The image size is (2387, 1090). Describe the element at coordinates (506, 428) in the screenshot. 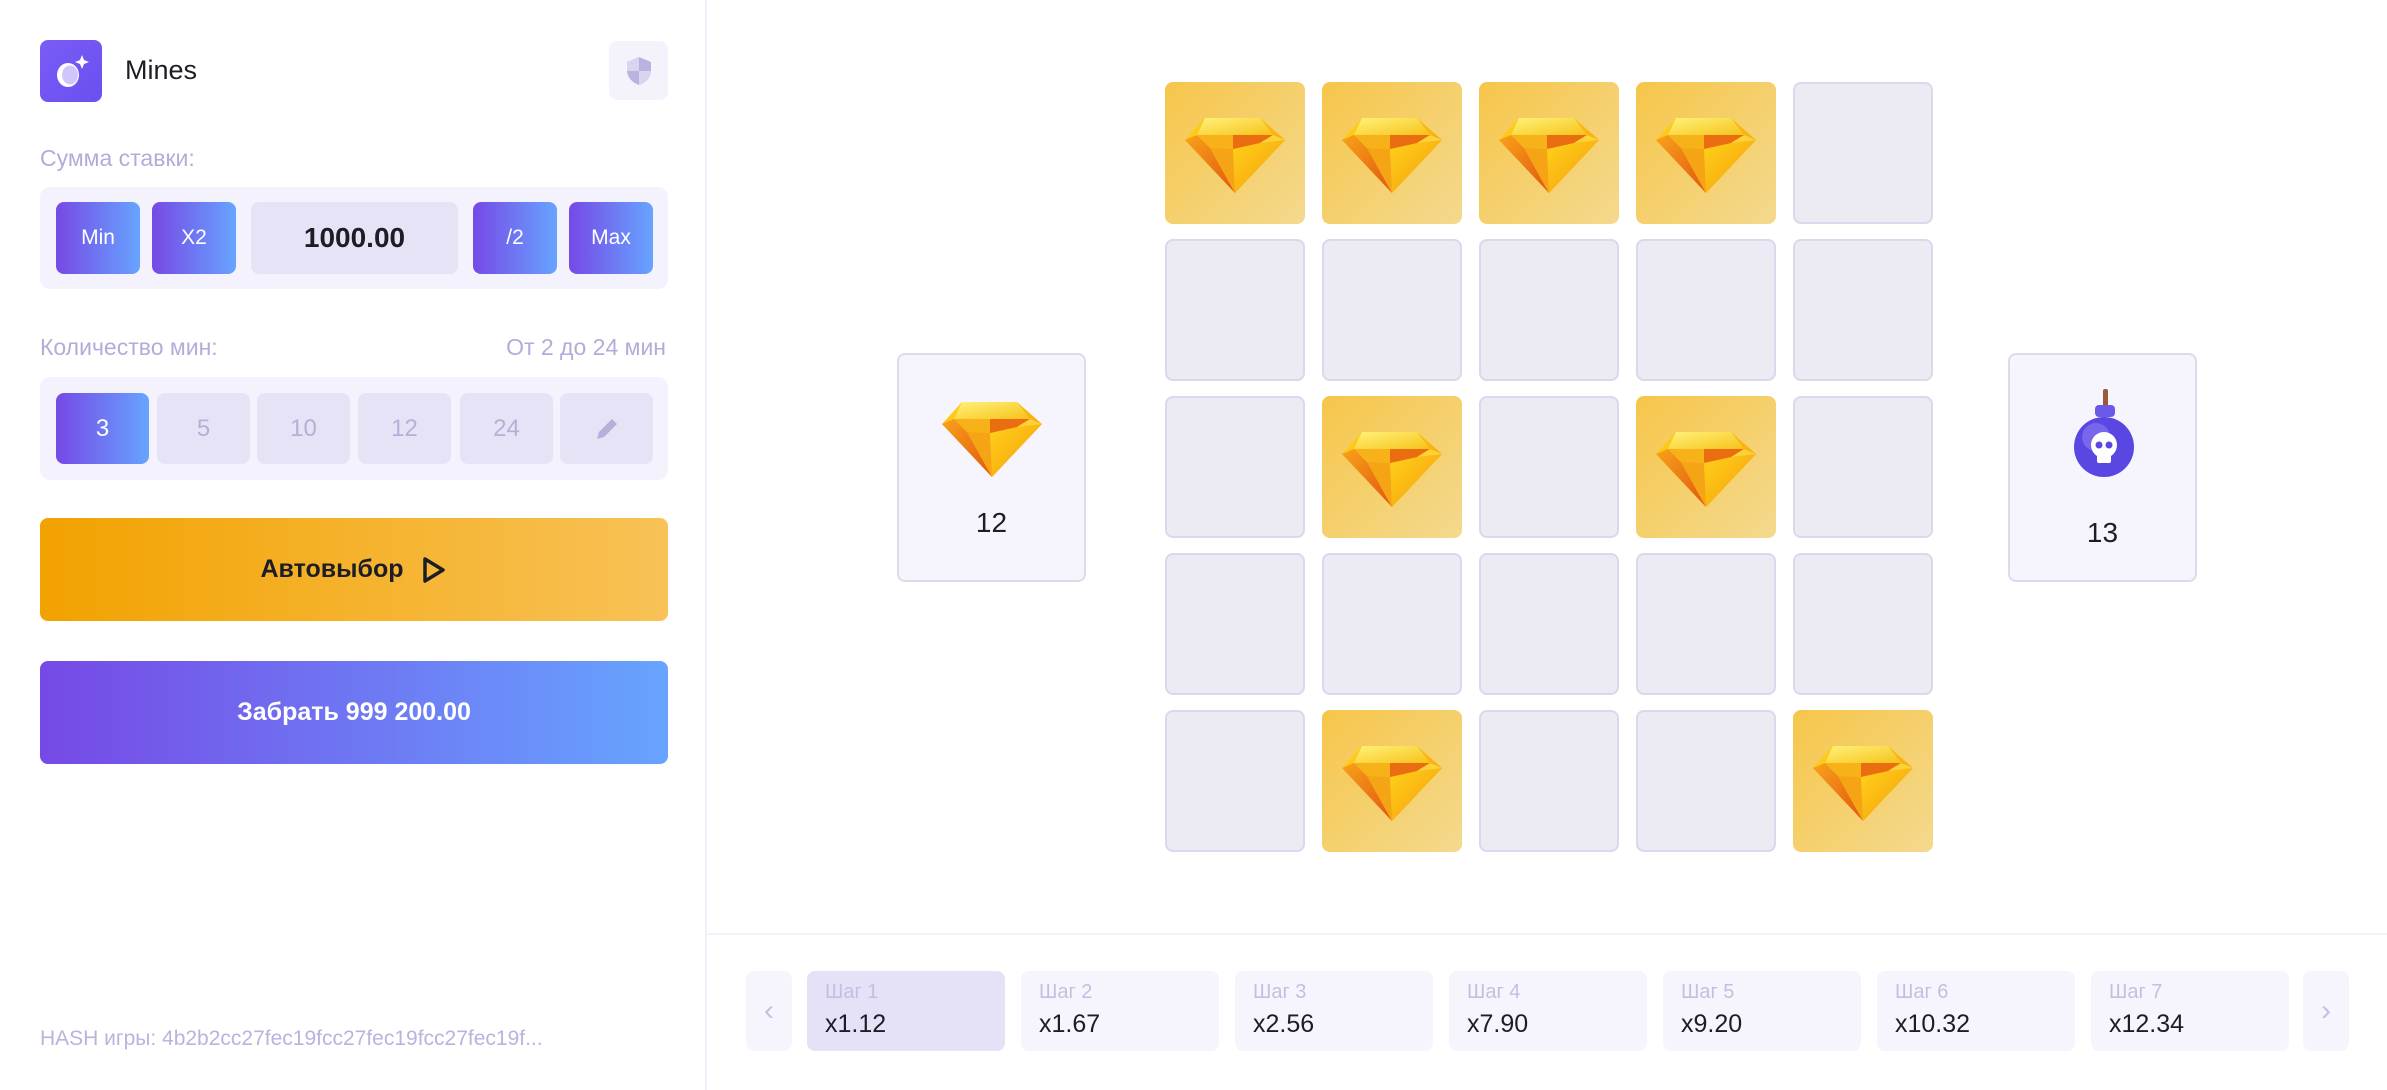

I see `mines-option-24: 24` at that location.